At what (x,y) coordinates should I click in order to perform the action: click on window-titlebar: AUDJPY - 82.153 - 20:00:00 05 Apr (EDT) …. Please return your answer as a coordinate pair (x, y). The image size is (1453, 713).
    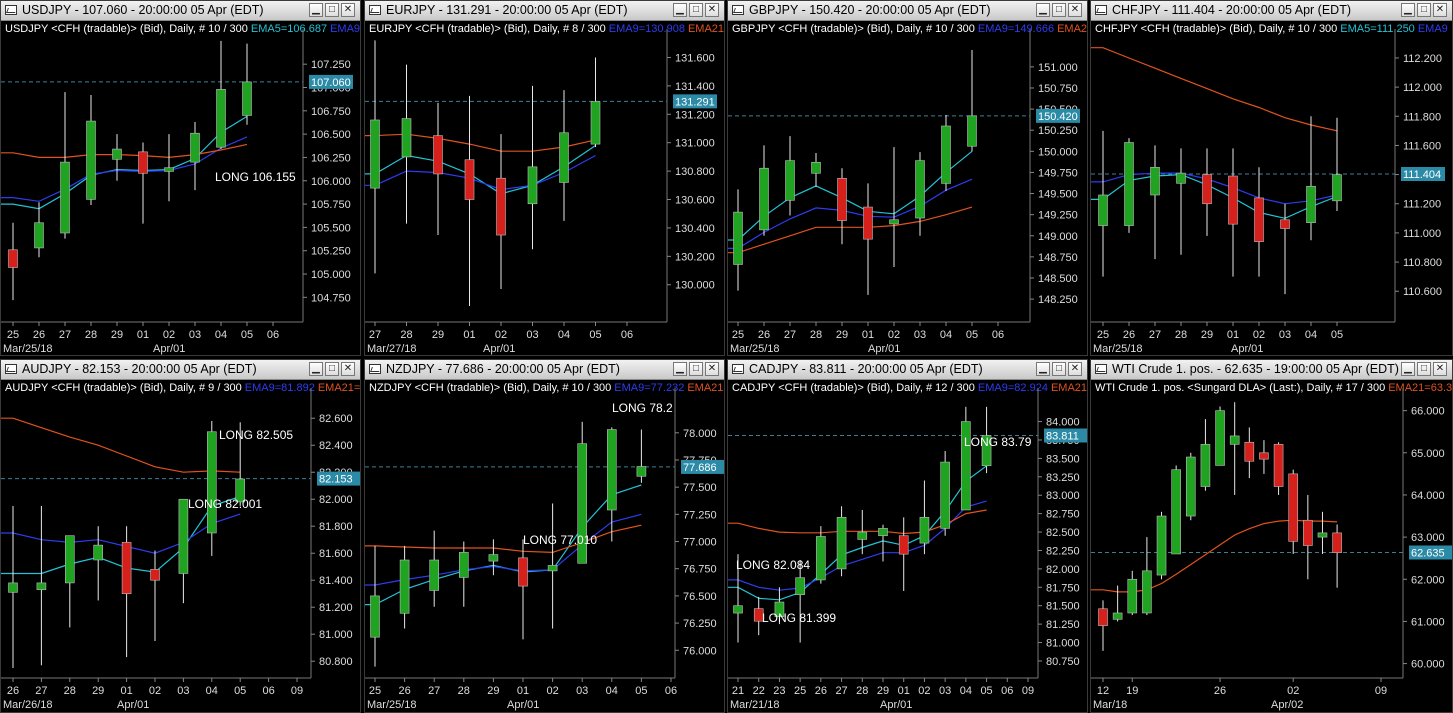
    Looking at the image, I should click on (180, 370).